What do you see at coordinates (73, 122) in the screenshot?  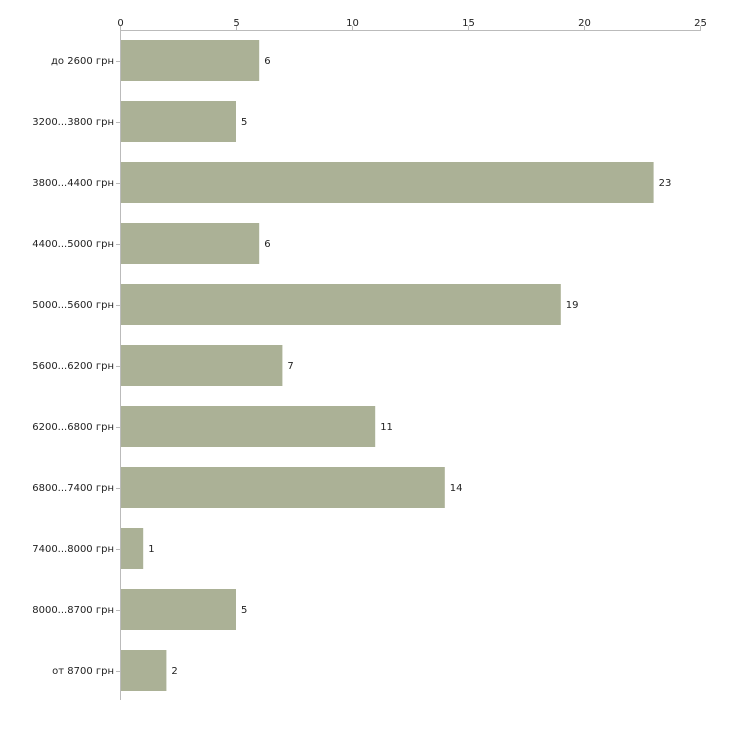 I see `category-label: 3200...3800 грн` at bounding box center [73, 122].